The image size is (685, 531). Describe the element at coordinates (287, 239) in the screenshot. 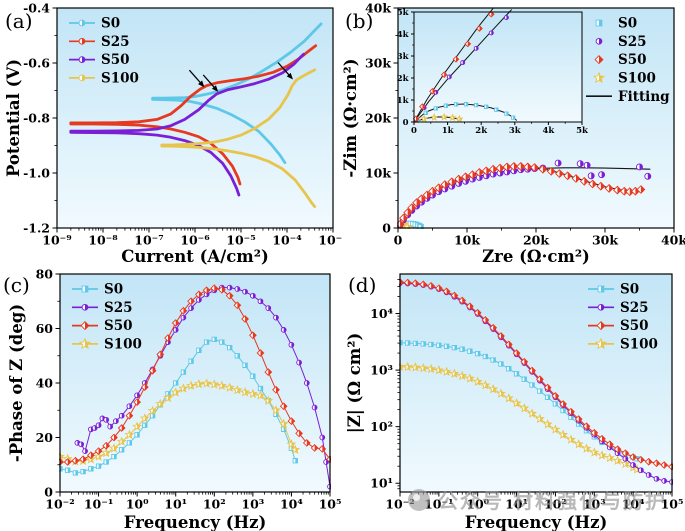

I see `svg-text: 10⁻⁴` at that location.